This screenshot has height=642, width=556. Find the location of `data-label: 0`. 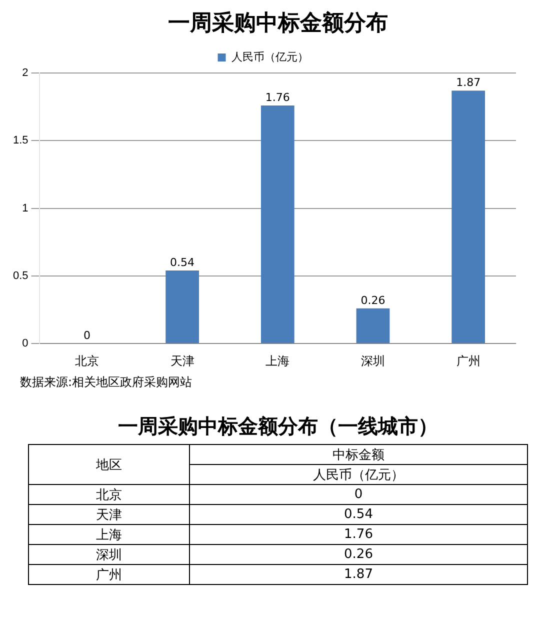

data-label: 0 is located at coordinates (86, 335).